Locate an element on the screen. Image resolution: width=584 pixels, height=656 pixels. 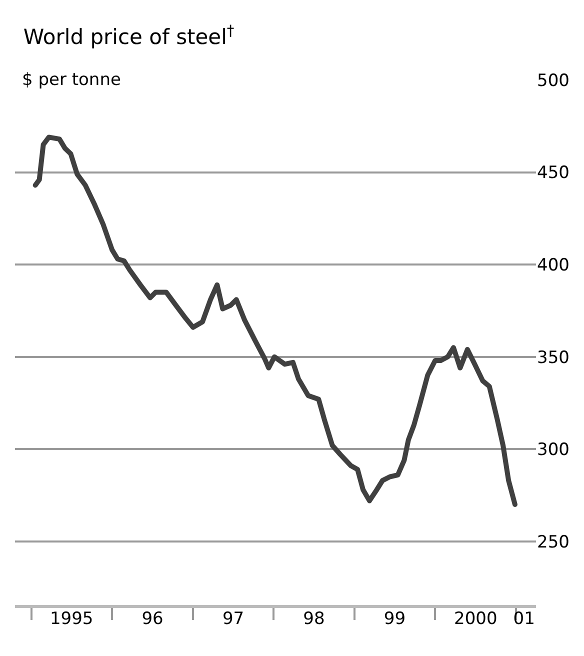
x-tick-label: 2000 is located at coordinates (476, 619).